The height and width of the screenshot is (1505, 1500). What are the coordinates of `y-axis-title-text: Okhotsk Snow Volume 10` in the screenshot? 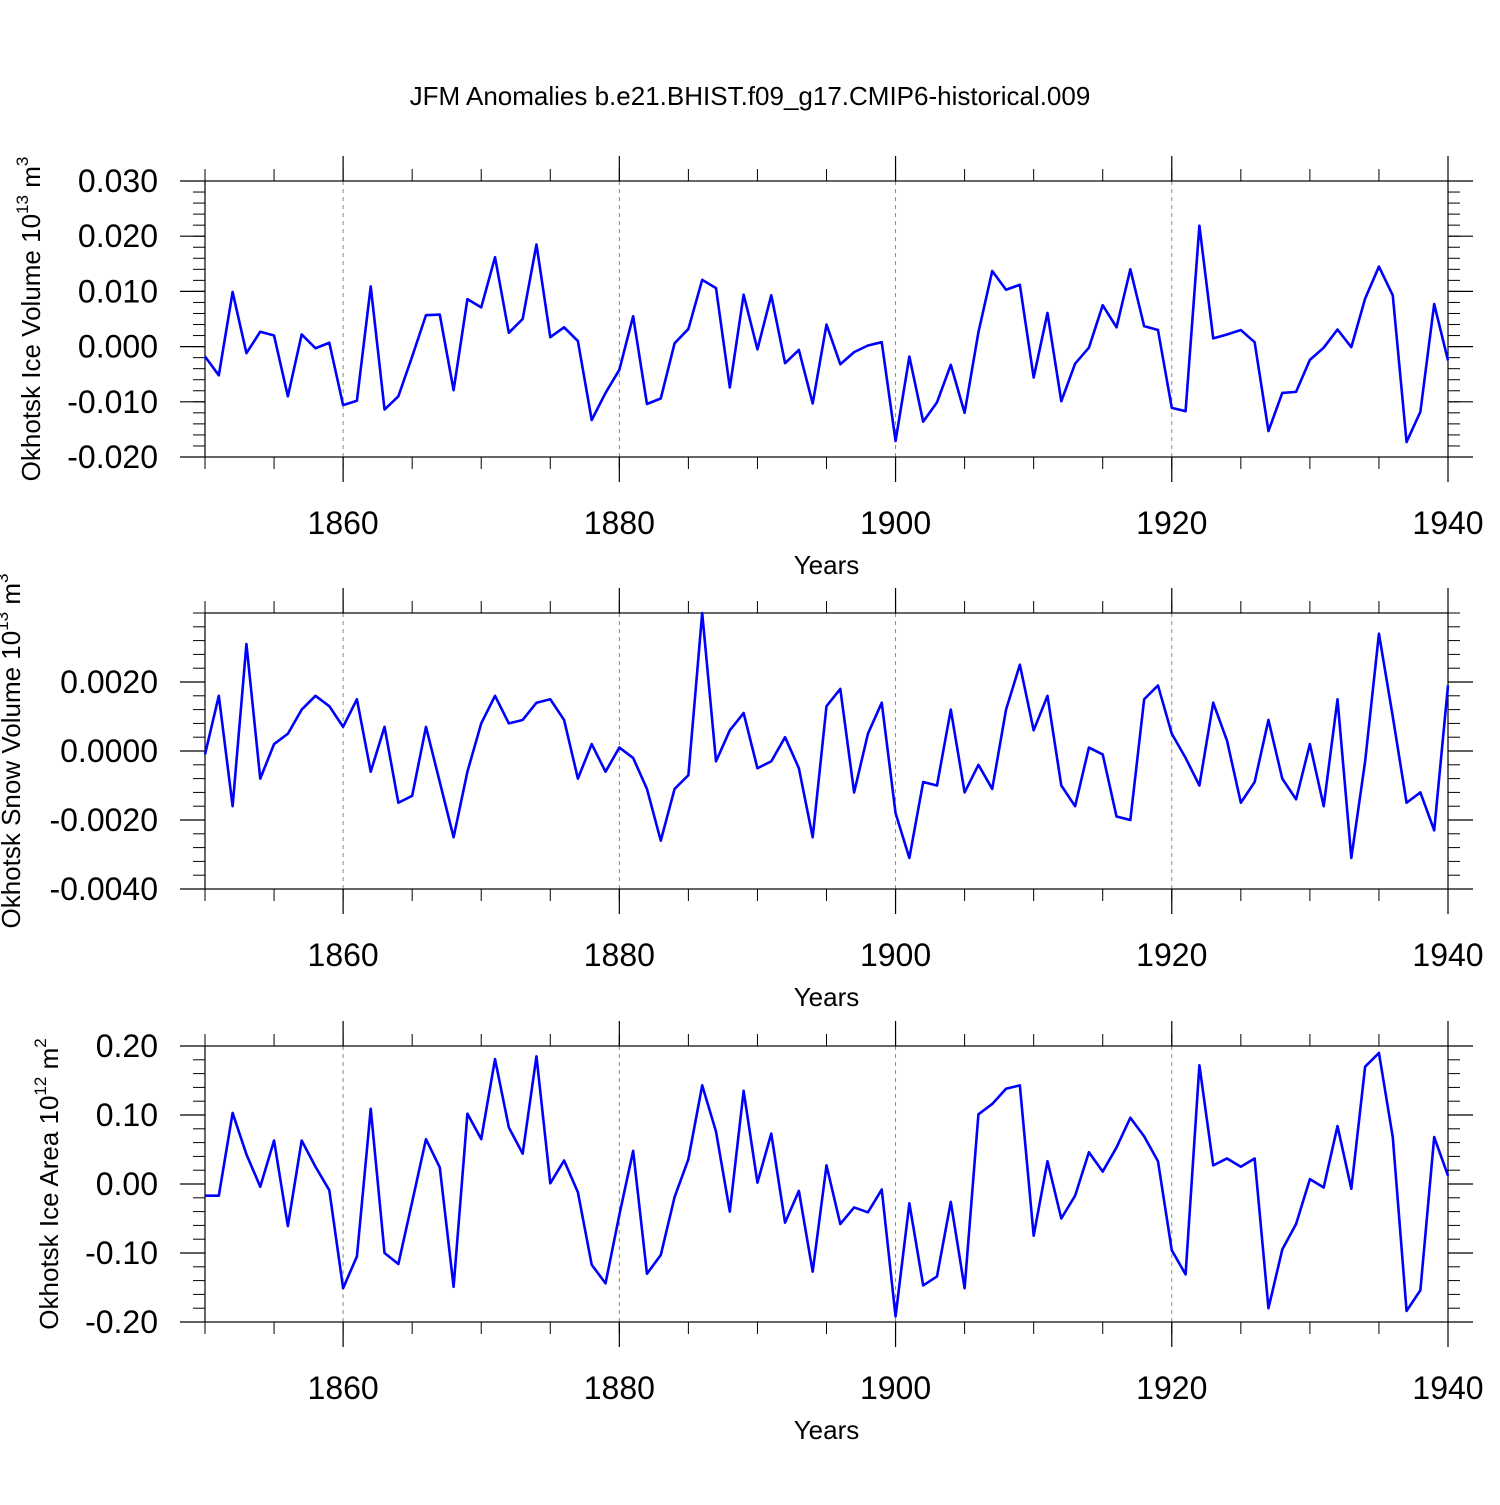 It's located at (13, 780).